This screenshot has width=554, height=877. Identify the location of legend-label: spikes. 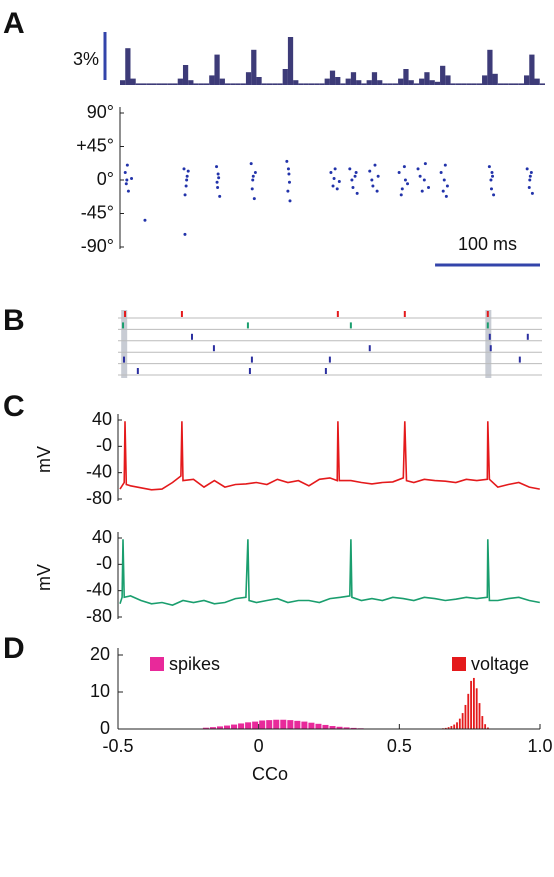
(194, 664).